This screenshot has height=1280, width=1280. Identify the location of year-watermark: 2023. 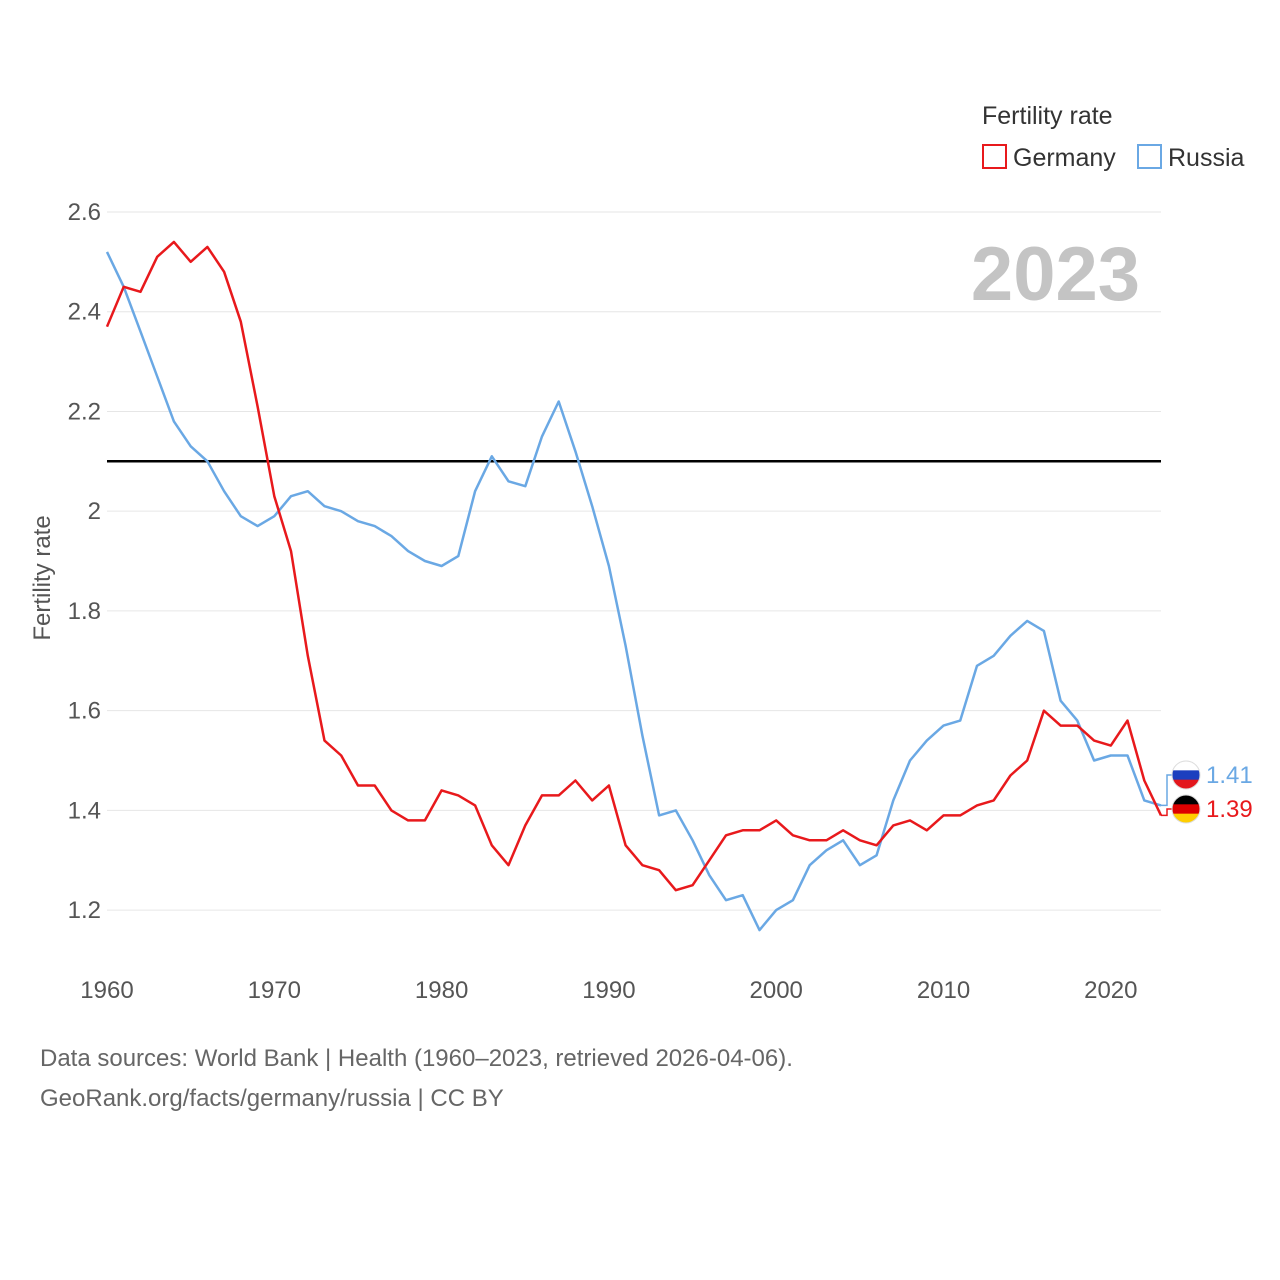
(1055, 274).